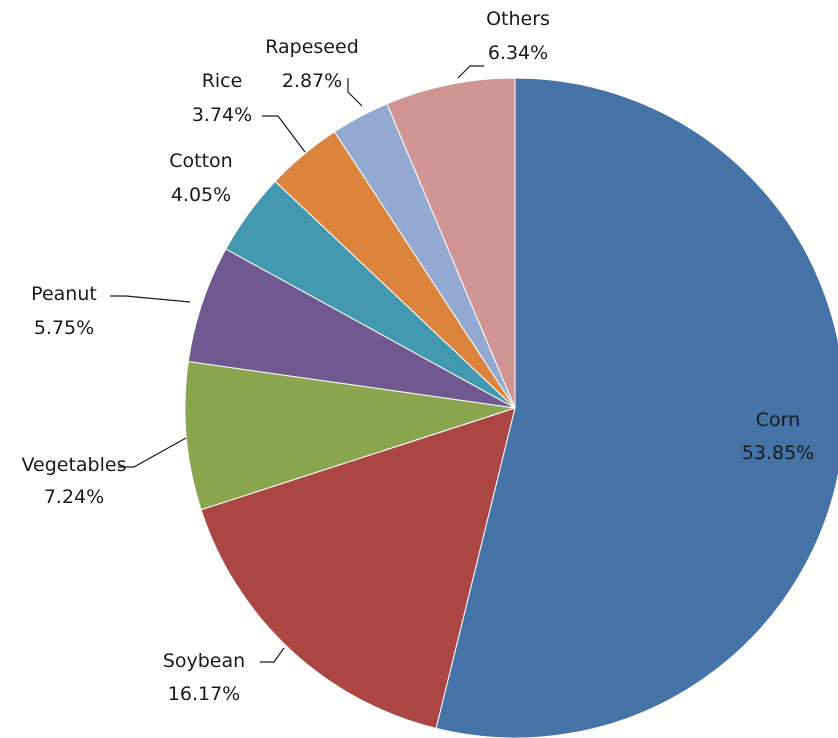  Describe the element at coordinates (312, 81) in the screenshot. I see `slice-value-rapeseed: 2.87%` at that location.